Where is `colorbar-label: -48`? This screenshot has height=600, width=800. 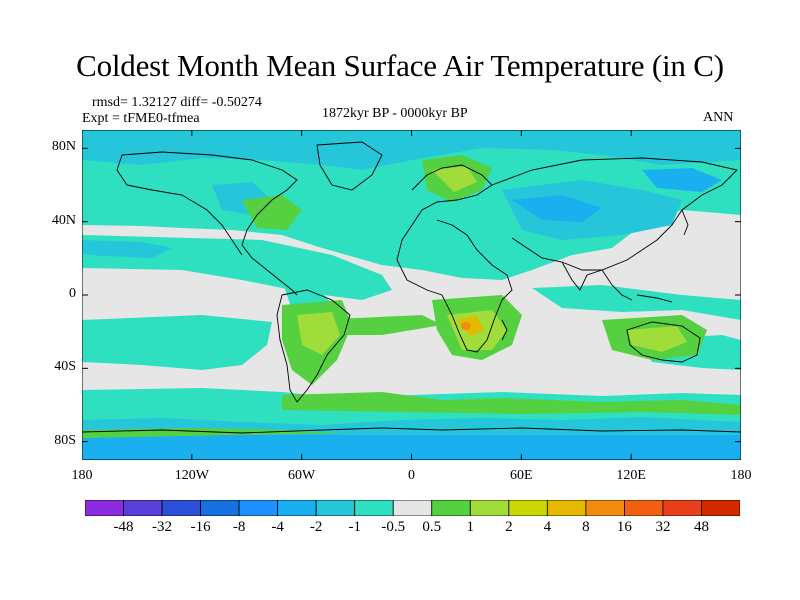
colorbar-label: -48 is located at coordinates (123, 527).